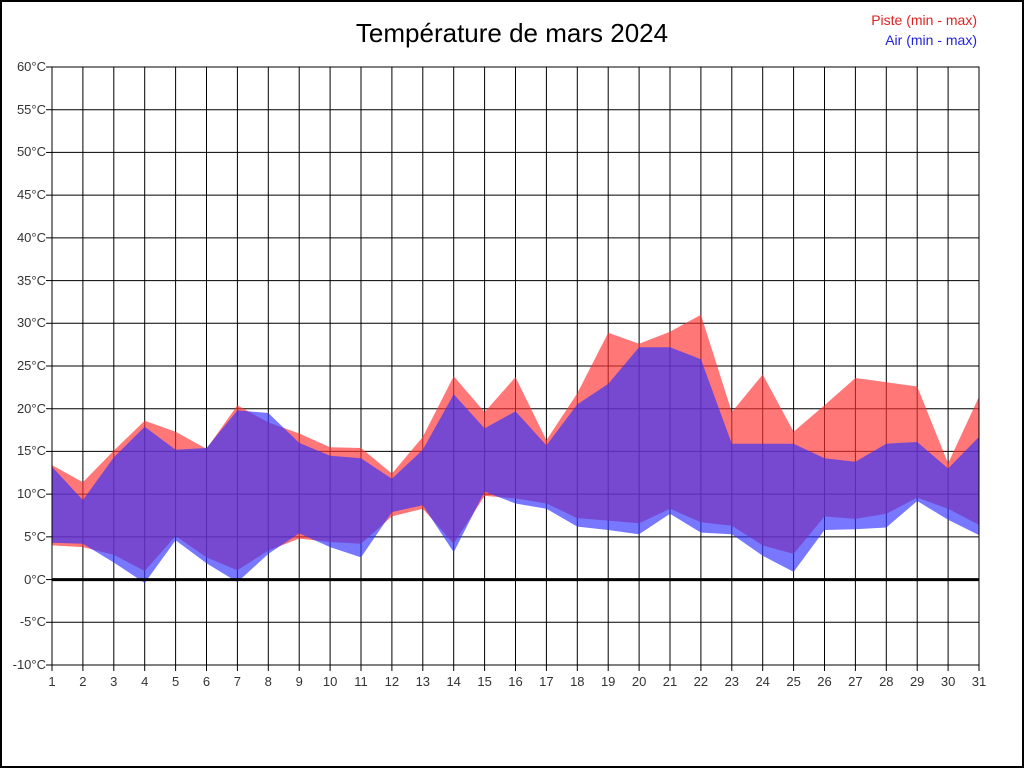 Image resolution: width=1024 pixels, height=768 pixels. What do you see at coordinates (206, 681) in the screenshot?
I see `x-tick-label: 6` at bounding box center [206, 681].